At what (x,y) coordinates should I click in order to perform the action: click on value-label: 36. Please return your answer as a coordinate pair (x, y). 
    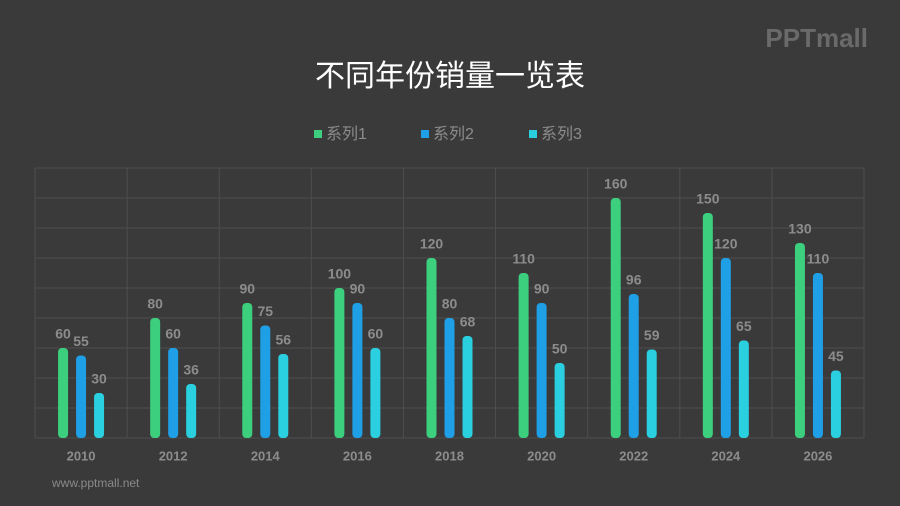
    Looking at the image, I should click on (191, 370).